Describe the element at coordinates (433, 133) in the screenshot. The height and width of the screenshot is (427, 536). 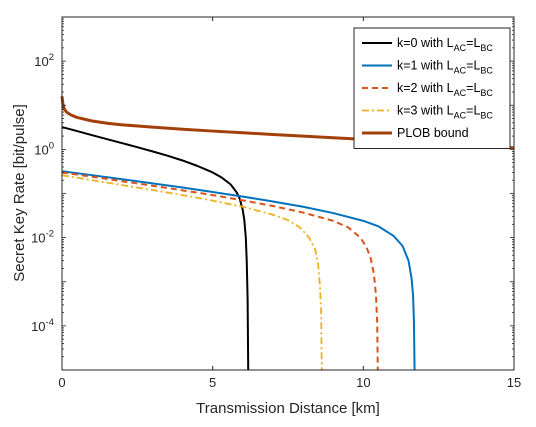
I see `legend-label-4: PLOB bound` at that location.